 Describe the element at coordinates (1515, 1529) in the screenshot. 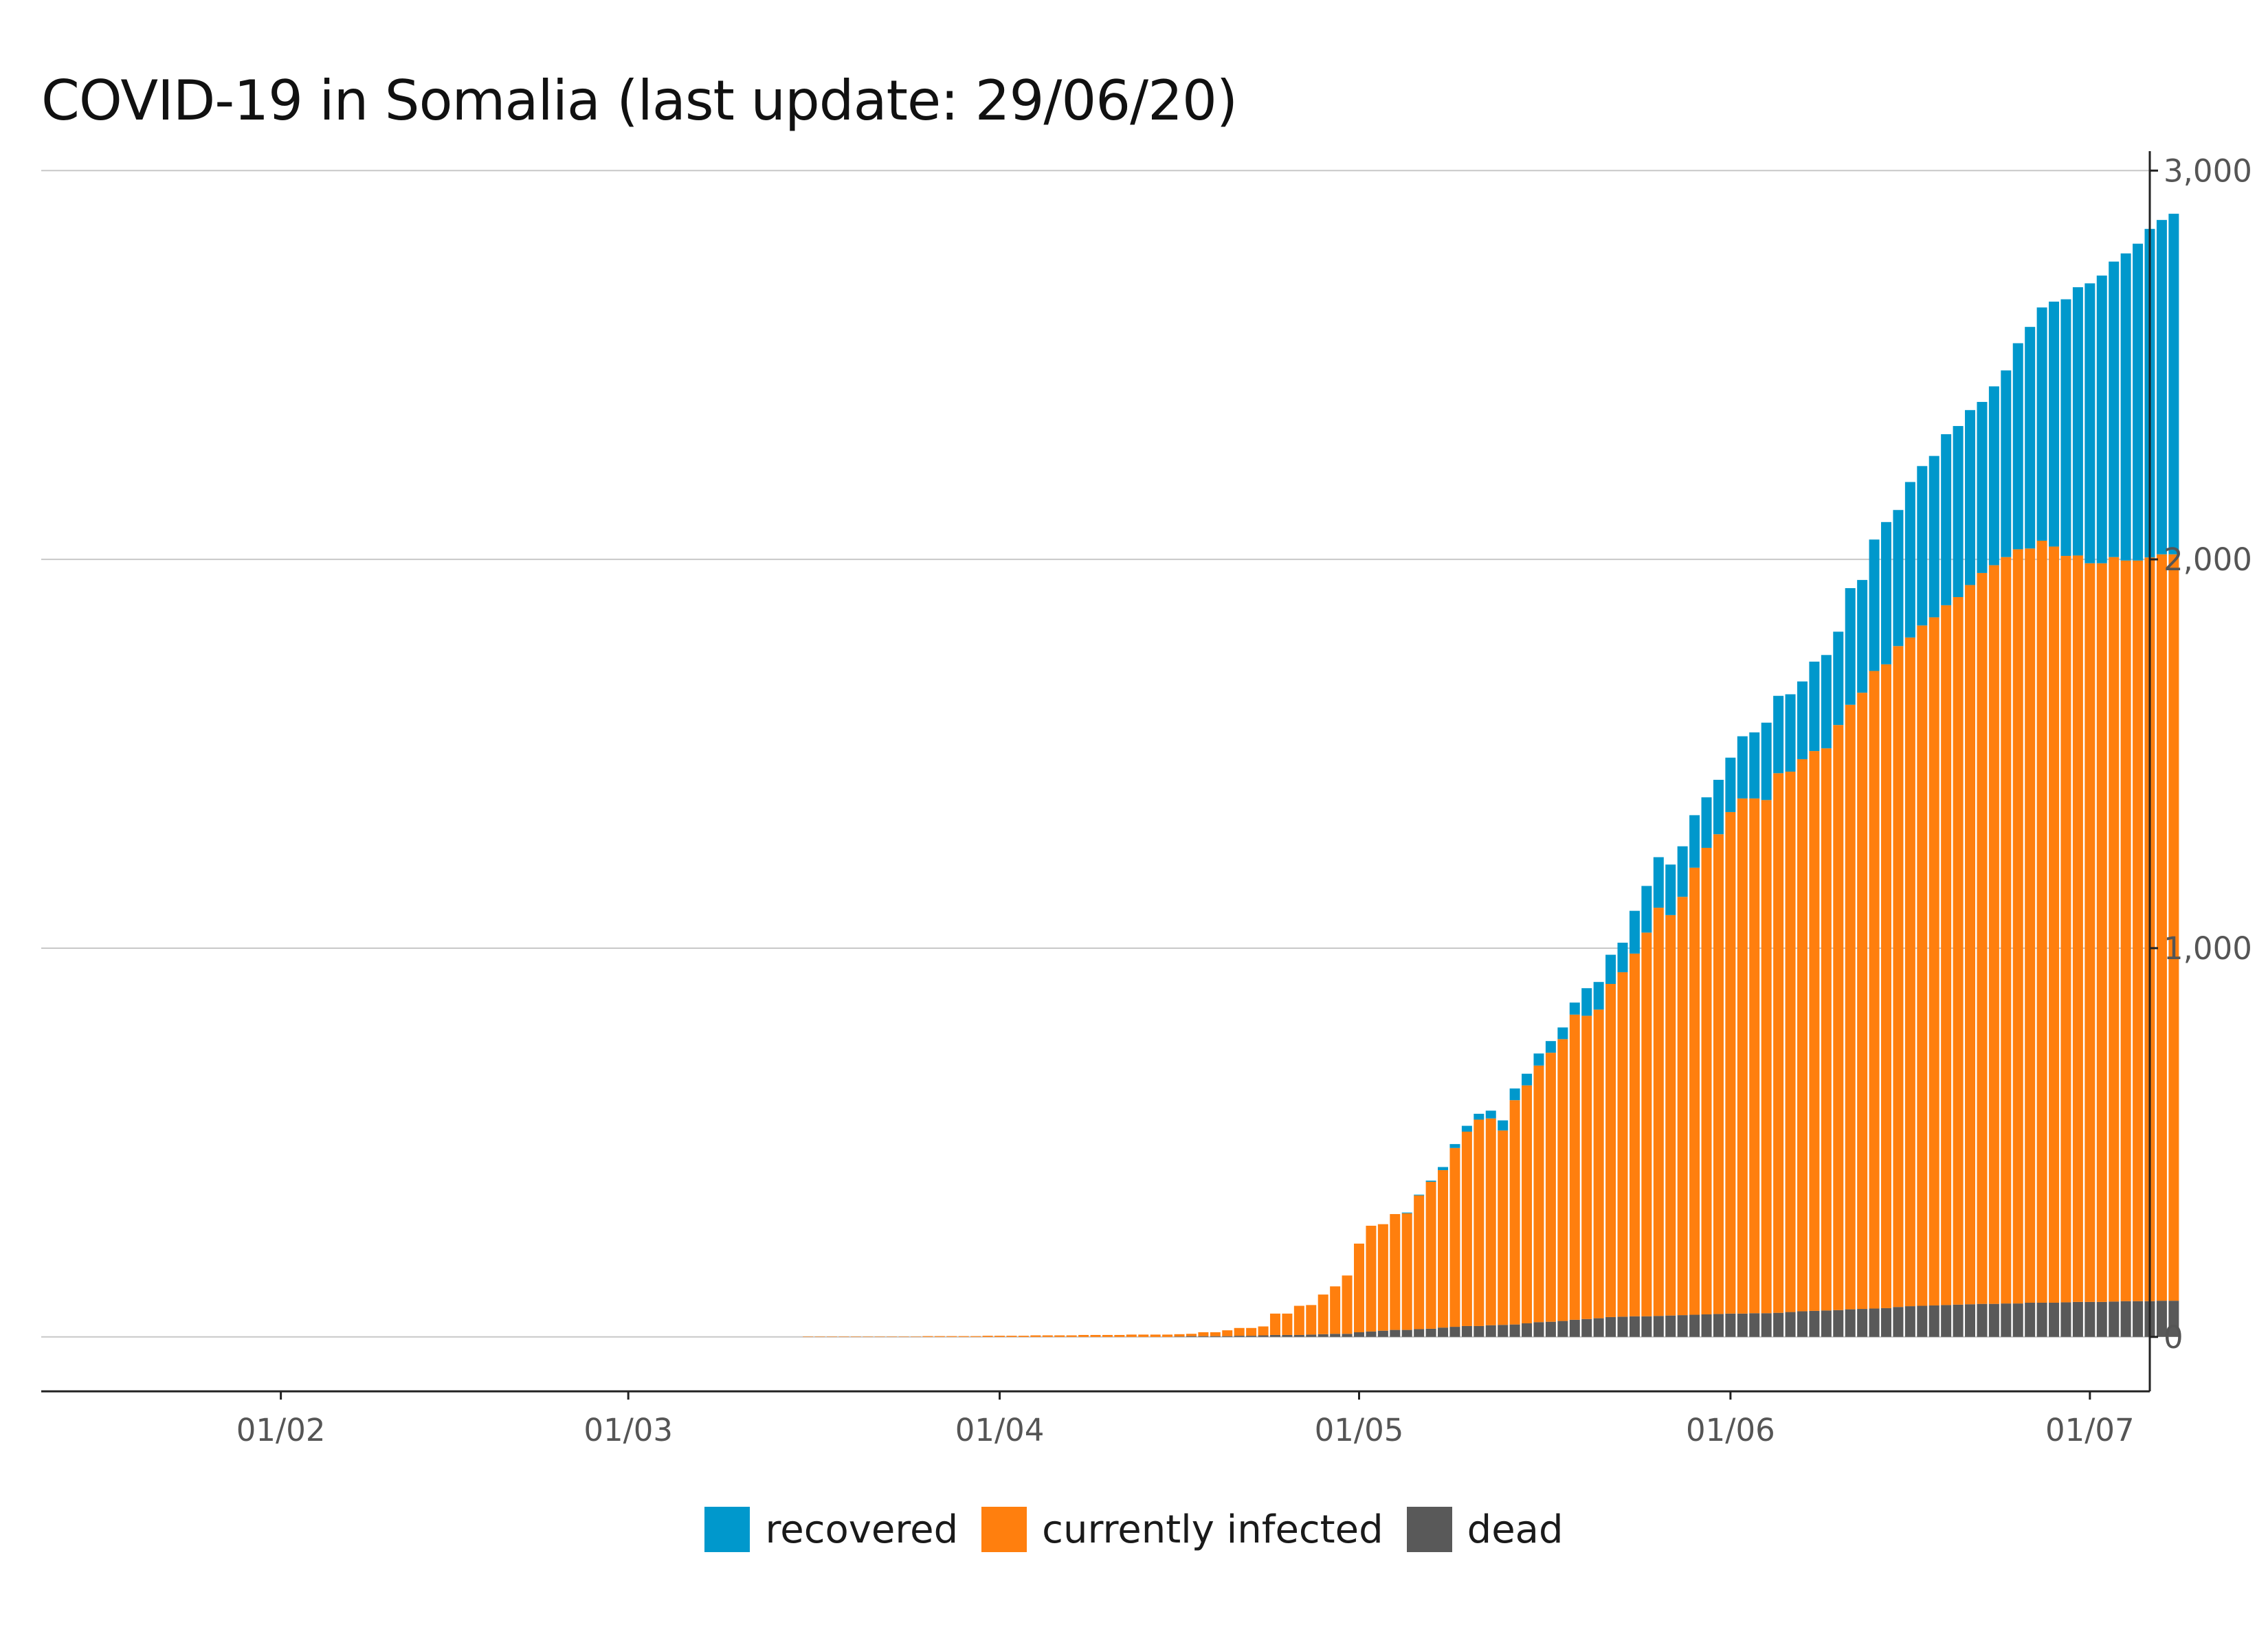

I see `legend-label: dead` at that location.